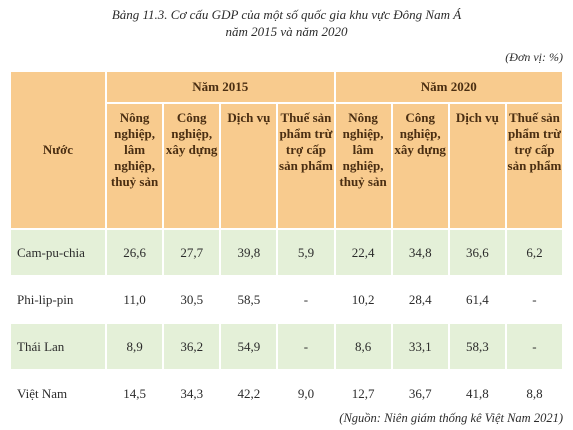 The height and width of the screenshot is (430, 573). What do you see at coordinates (420, 346) in the screenshot?
I see `cell: 33,1` at bounding box center [420, 346].